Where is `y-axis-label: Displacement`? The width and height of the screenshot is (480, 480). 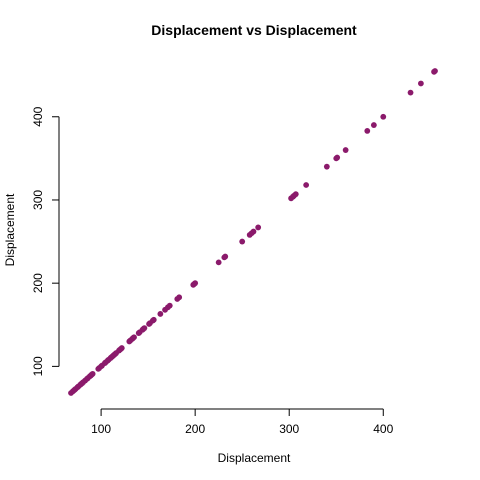
y-axis-label: Displacement is located at coordinates (10, 229).